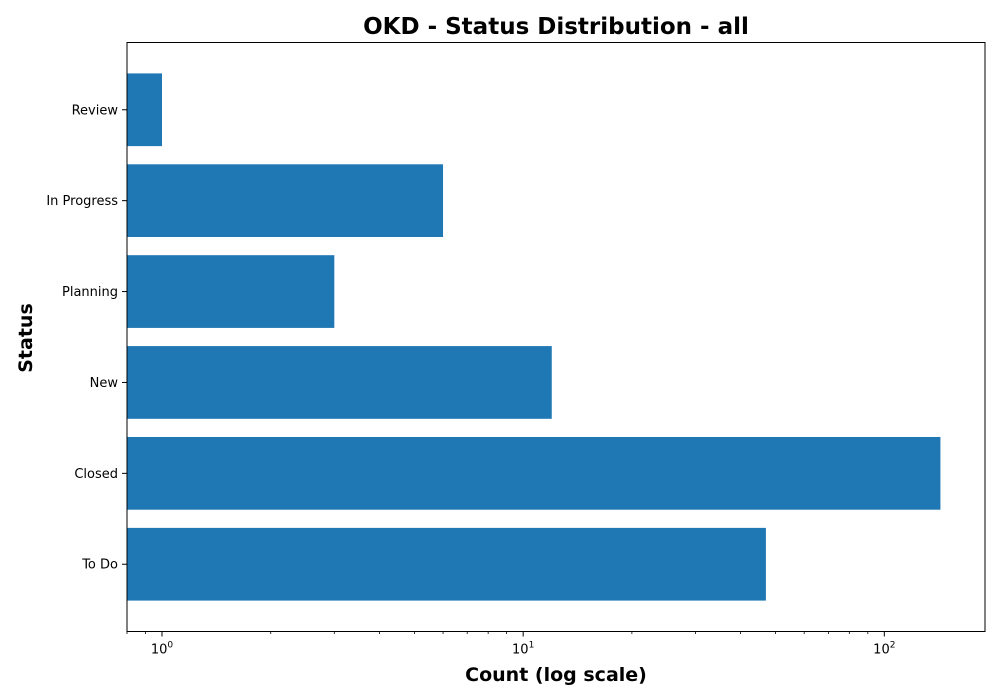  Describe the element at coordinates (99, 565) in the screenshot. I see `y-tick-label-to-do: To Do` at that location.